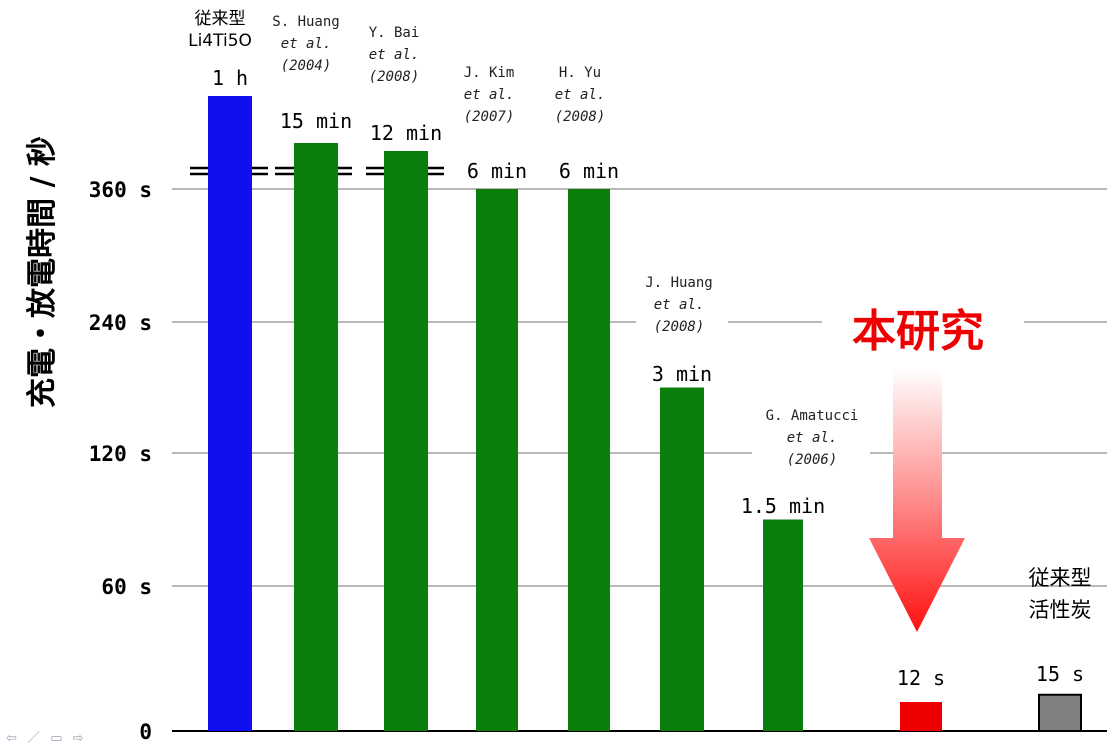  What do you see at coordinates (316, 121) in the screenshot?
I see `bar-value-label: 15 min` at bounding box center [316, 121].